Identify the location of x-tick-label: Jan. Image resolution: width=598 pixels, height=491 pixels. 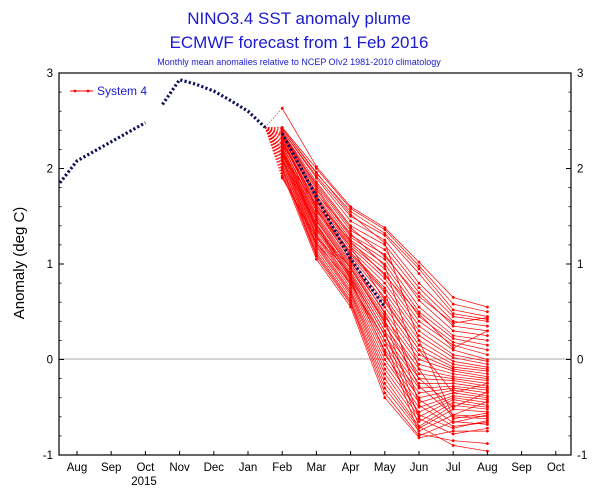
(248, 468).